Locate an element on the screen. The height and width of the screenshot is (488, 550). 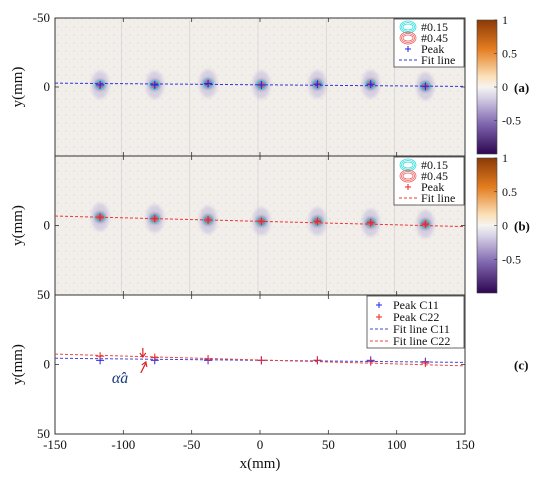
panel-a-ylabel: y(mm) is located at coordinates (18, 87).